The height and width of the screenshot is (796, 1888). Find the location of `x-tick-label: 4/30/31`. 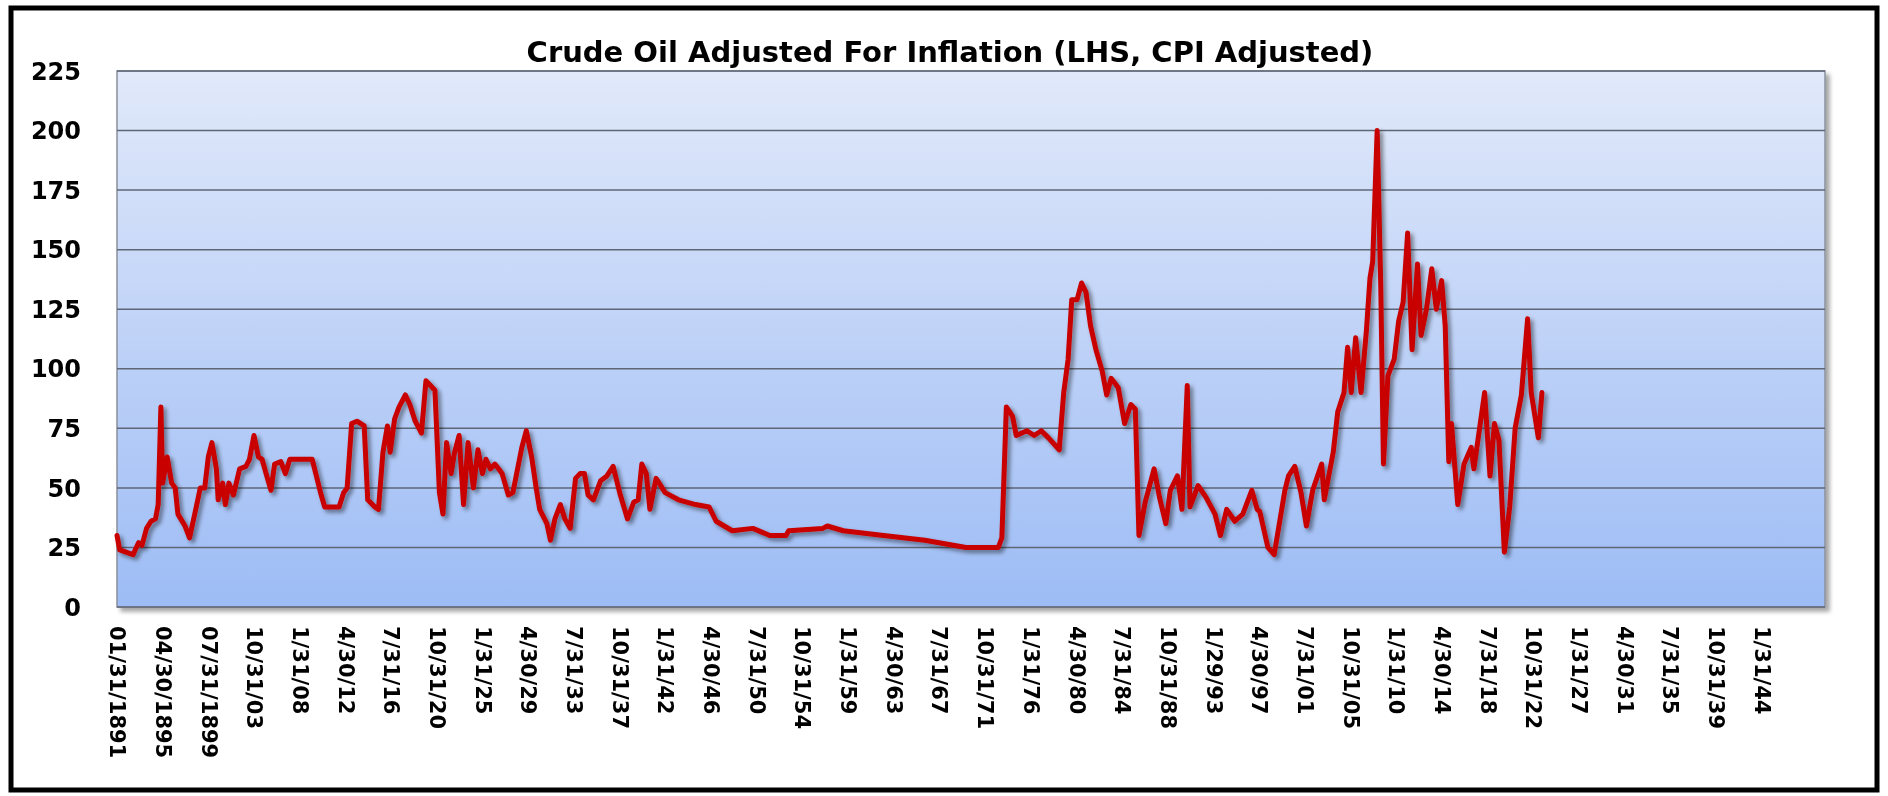

x-tick-label: 4/30/31 is located at coordinates (1624, 670).